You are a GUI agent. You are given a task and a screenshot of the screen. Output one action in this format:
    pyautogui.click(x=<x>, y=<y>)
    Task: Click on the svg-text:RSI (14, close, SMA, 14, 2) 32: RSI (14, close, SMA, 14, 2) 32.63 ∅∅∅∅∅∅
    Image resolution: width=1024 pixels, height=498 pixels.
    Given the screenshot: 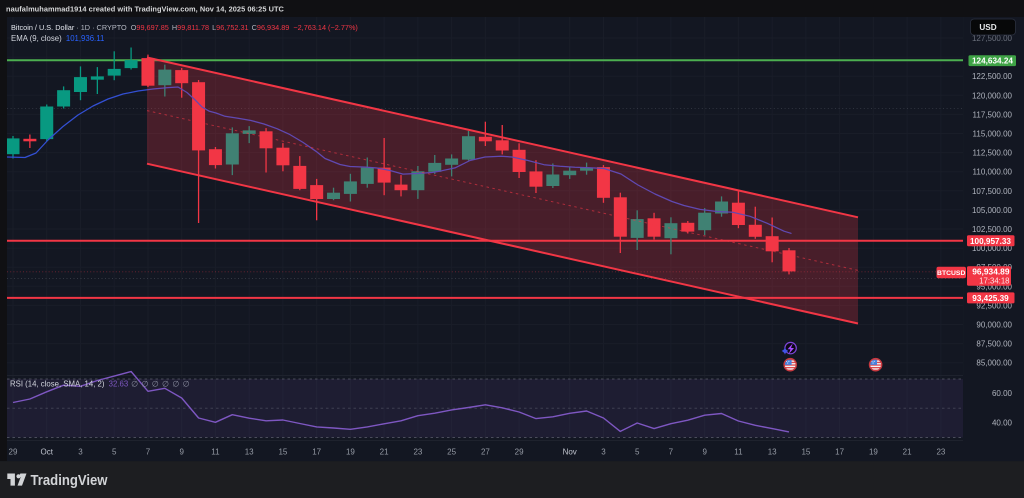 What is the action you would take?
    pyautogui.click(x=101, y=384)
    